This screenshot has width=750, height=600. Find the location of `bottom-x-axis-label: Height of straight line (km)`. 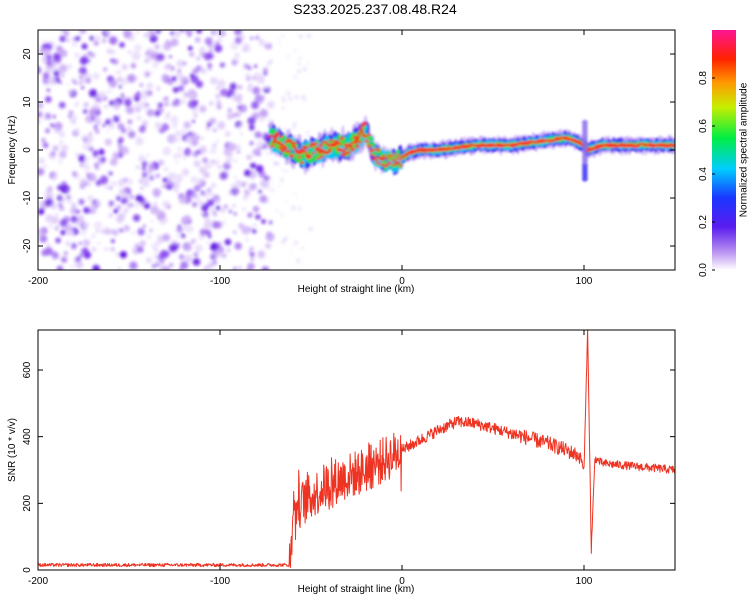

bottom-x-axis-label: Height of straight line (km) is located at coordinates (356, 589).